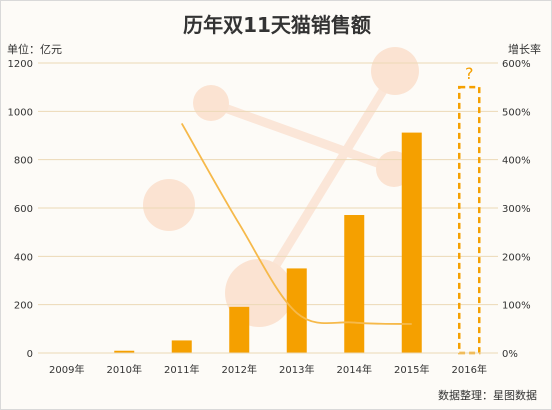 Image resolution: width=552 pixels, height=410 pixels. Describe the element at coordinates (516, 209) in the screenshot. I see `y2-tick-label: 300%` at that location.